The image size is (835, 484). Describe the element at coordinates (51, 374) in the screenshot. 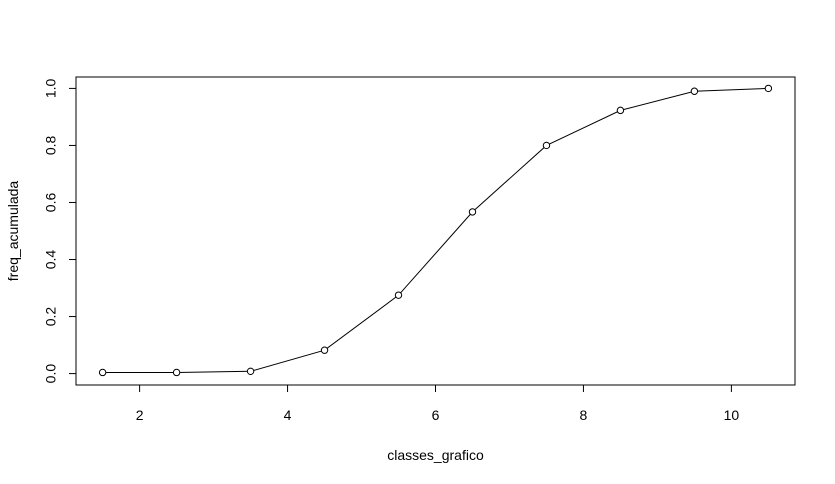

I see `y-tick-label-0.0: 0.0` at that location.